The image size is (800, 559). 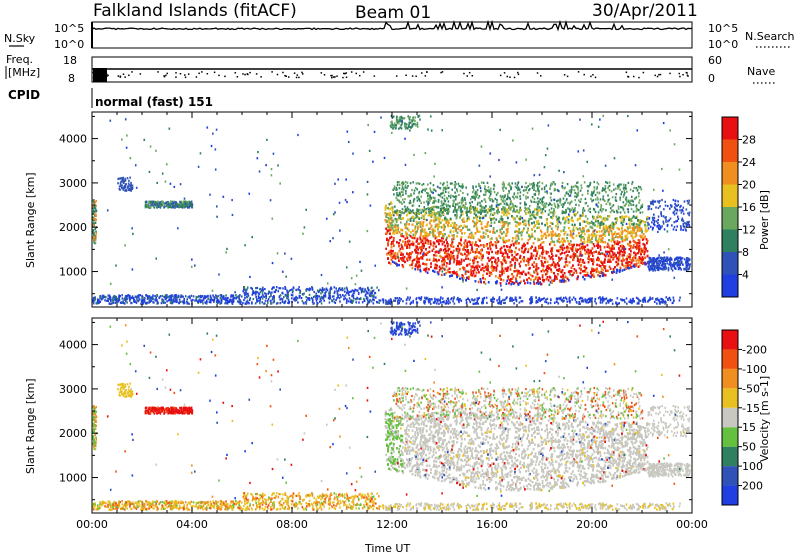 What do you see at coordinates (392, 33) in the screenshot?
I see `nsky-trace` at bounding box center [392, 33].